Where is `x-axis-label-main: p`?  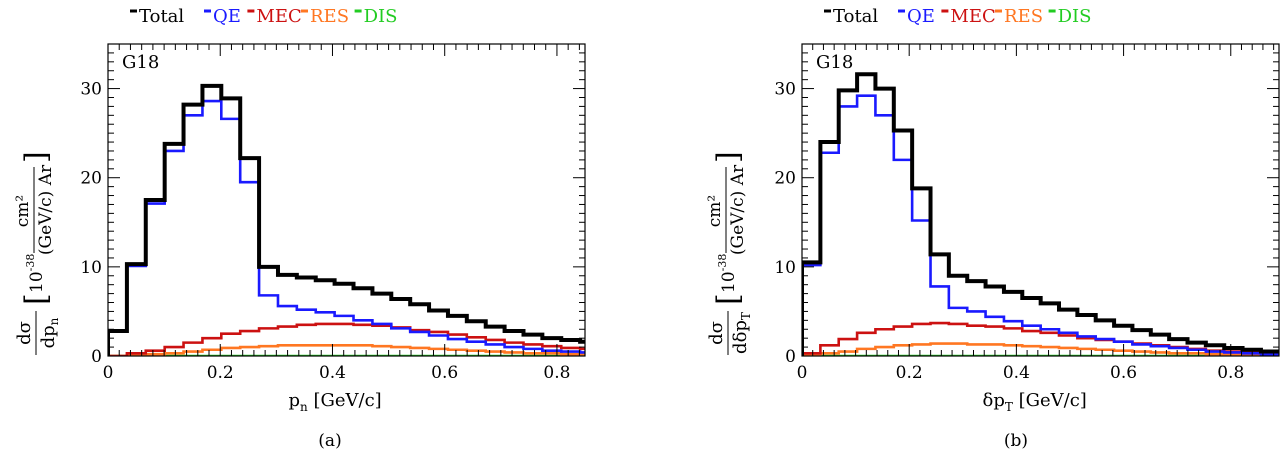
x-axis-label-main: p is located at coordinates (295, 400).